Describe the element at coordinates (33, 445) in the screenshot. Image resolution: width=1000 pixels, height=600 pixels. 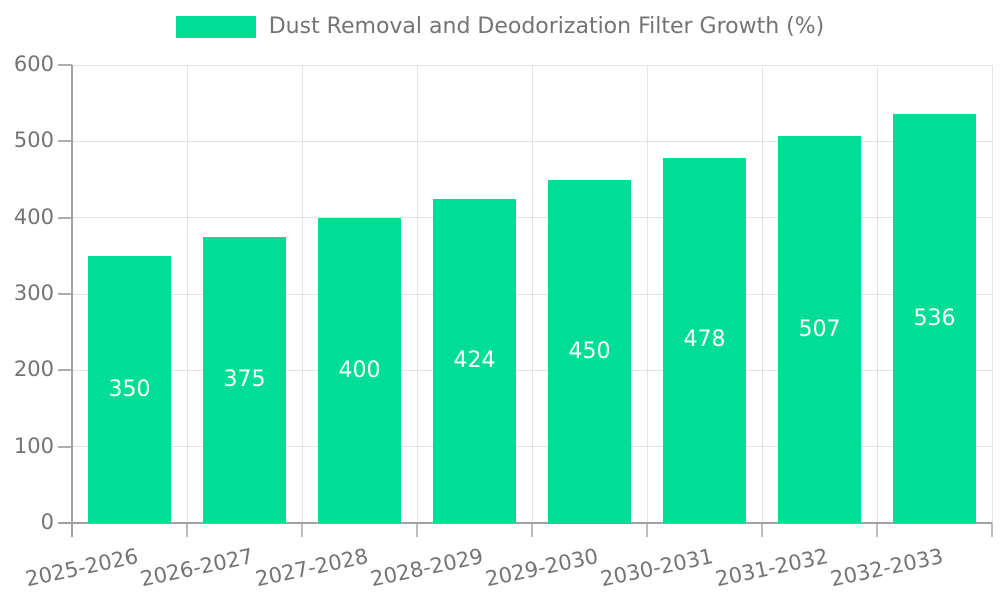
I see `y-axis-tick-label: 100` at that location.